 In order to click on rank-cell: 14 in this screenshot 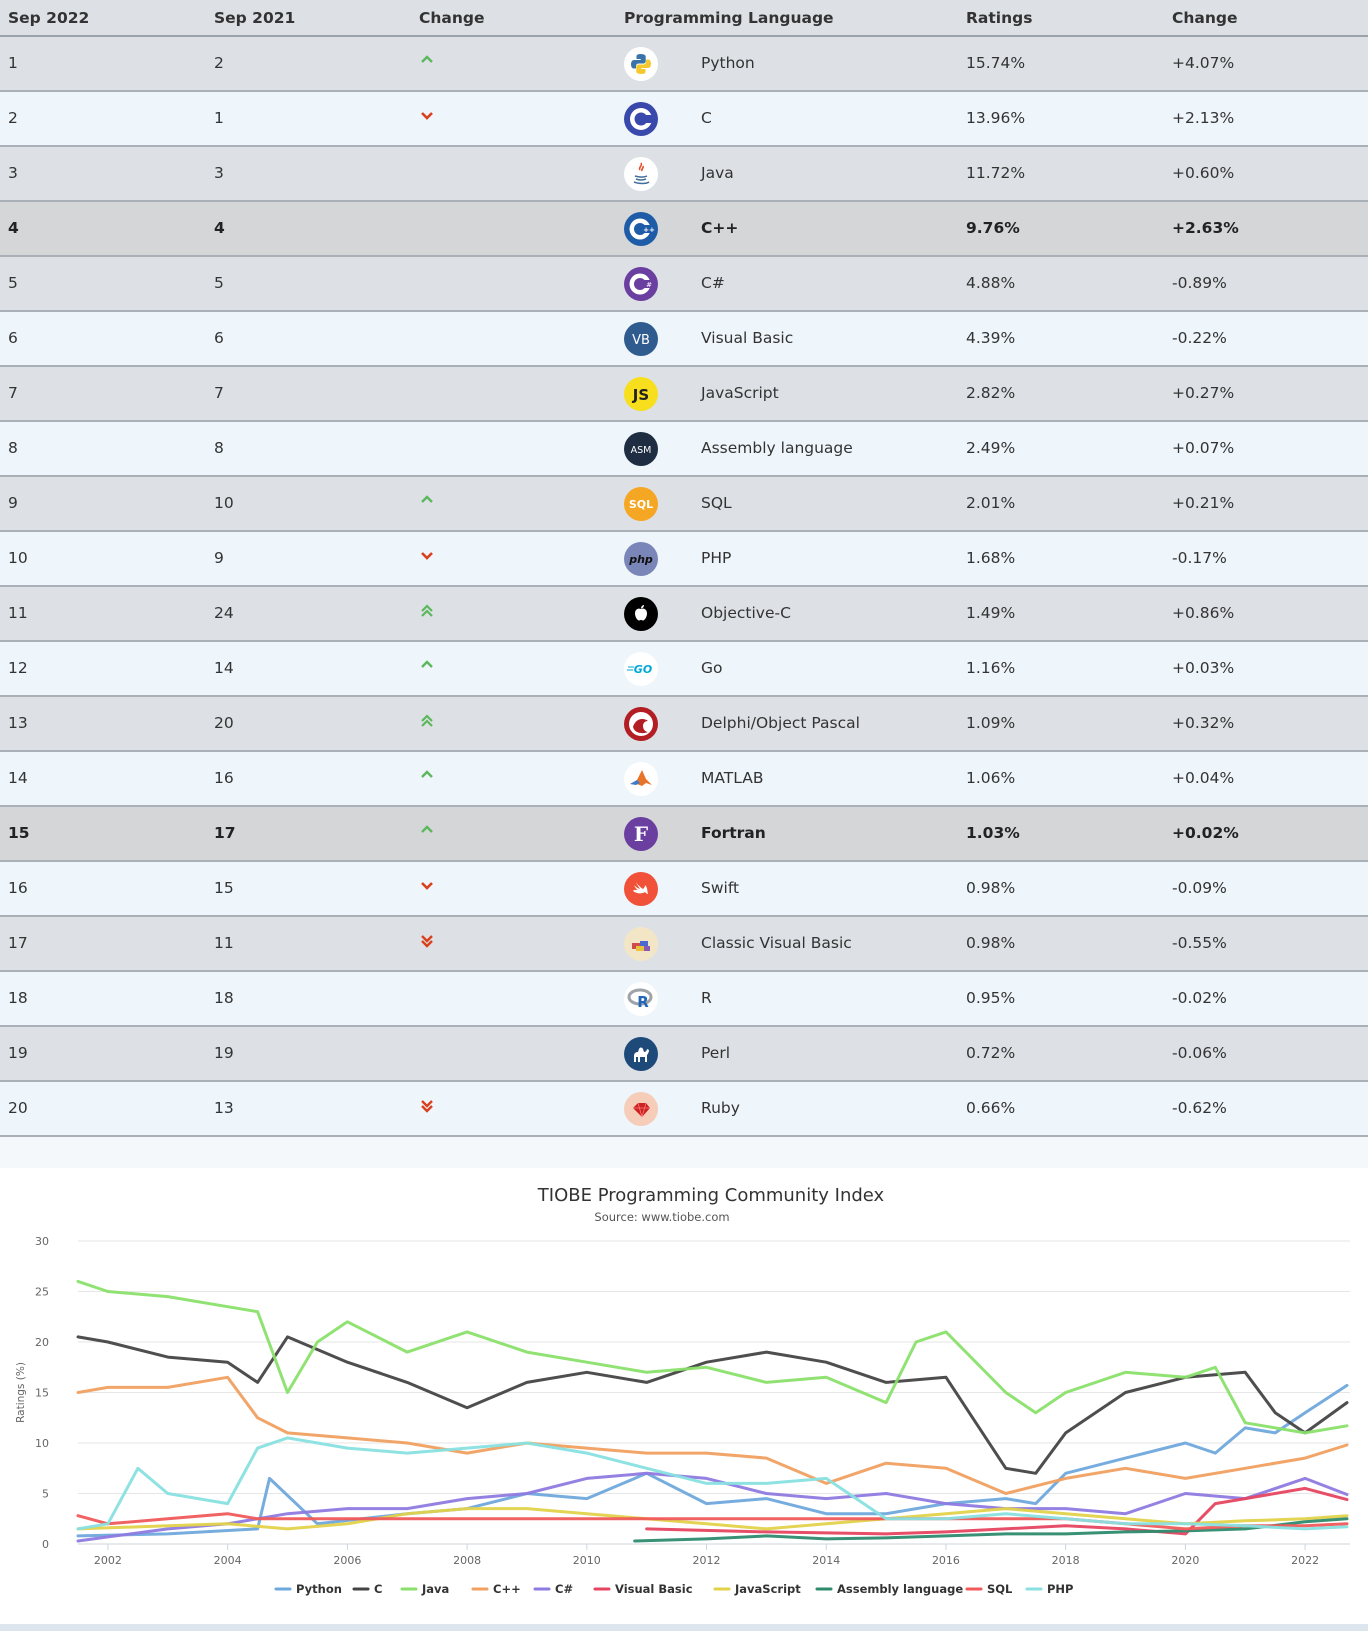, I will do `click(18, 778)`.